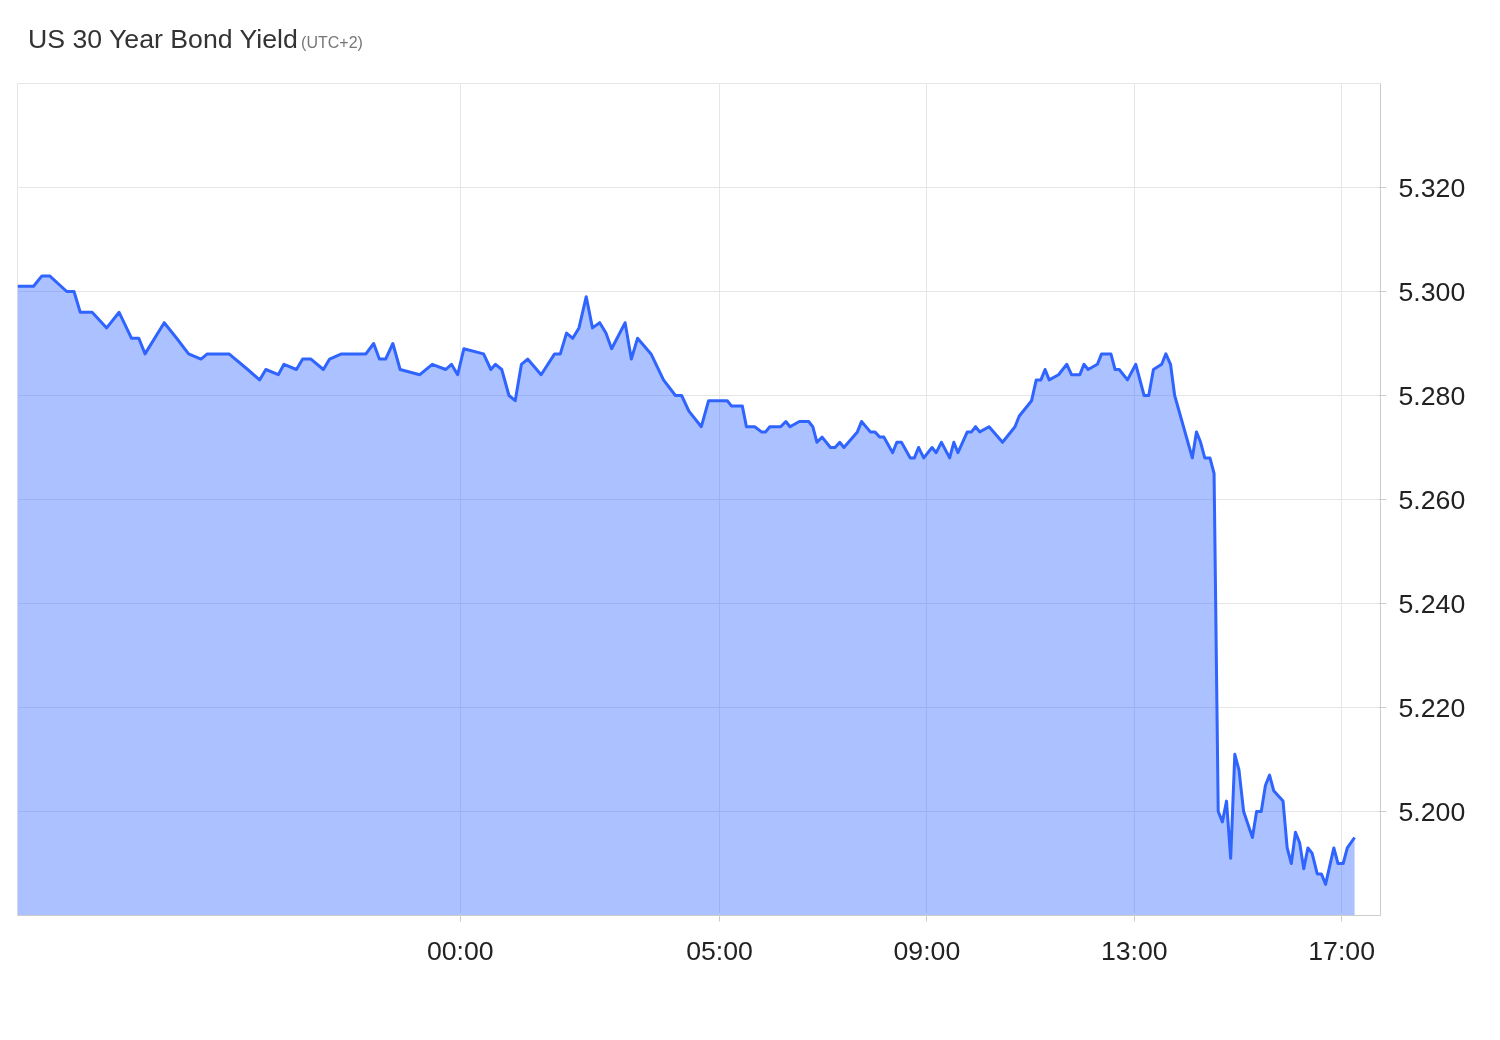 This screenshot has width=1500, height=1040. Describe the element at coordinates (927, 950) in the screenshot. I see `x-tick-label: 09:00` at that location.